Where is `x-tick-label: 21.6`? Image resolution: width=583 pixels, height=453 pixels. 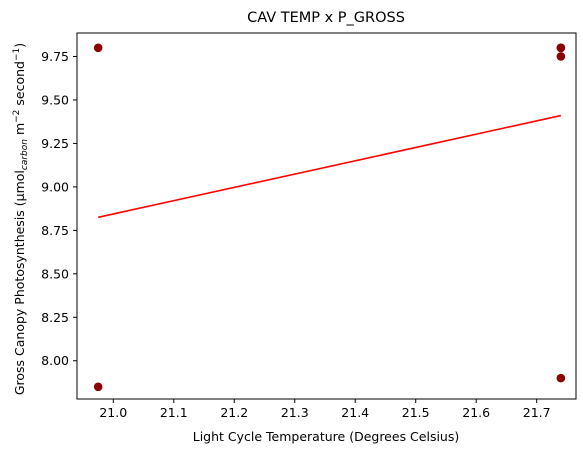
x-tick-label: 21.6 is located at coordinates (476, 412).